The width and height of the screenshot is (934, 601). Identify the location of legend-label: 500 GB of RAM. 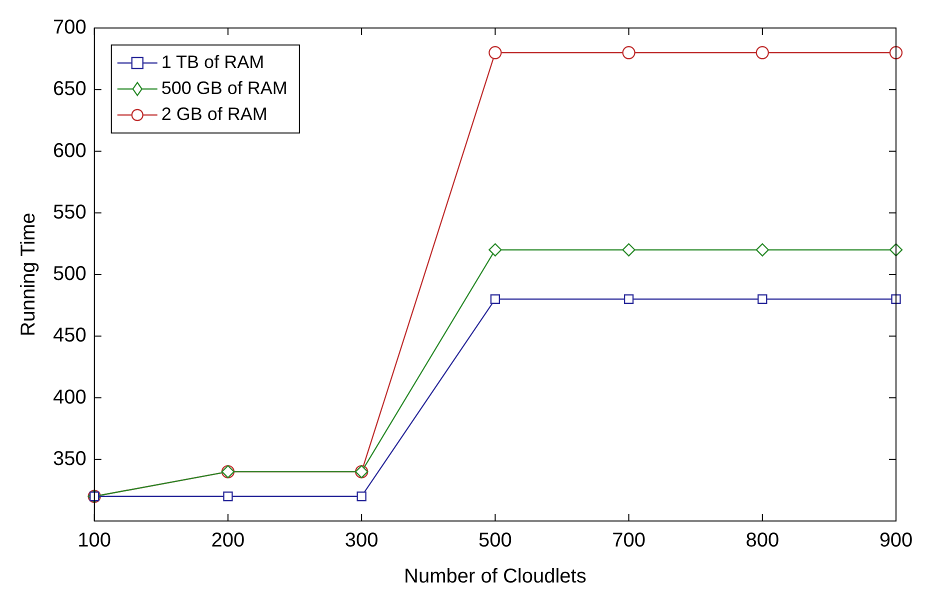
(224, 88).